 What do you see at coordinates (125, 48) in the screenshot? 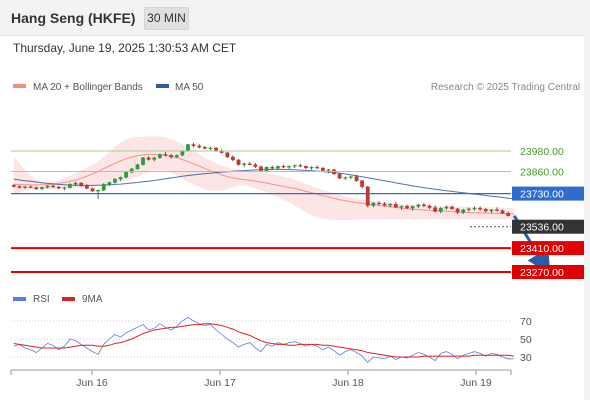
I see `timestamp: Thursday, June 19, 2025 1:30:53 AM CET` at bounding box center [125, 48].